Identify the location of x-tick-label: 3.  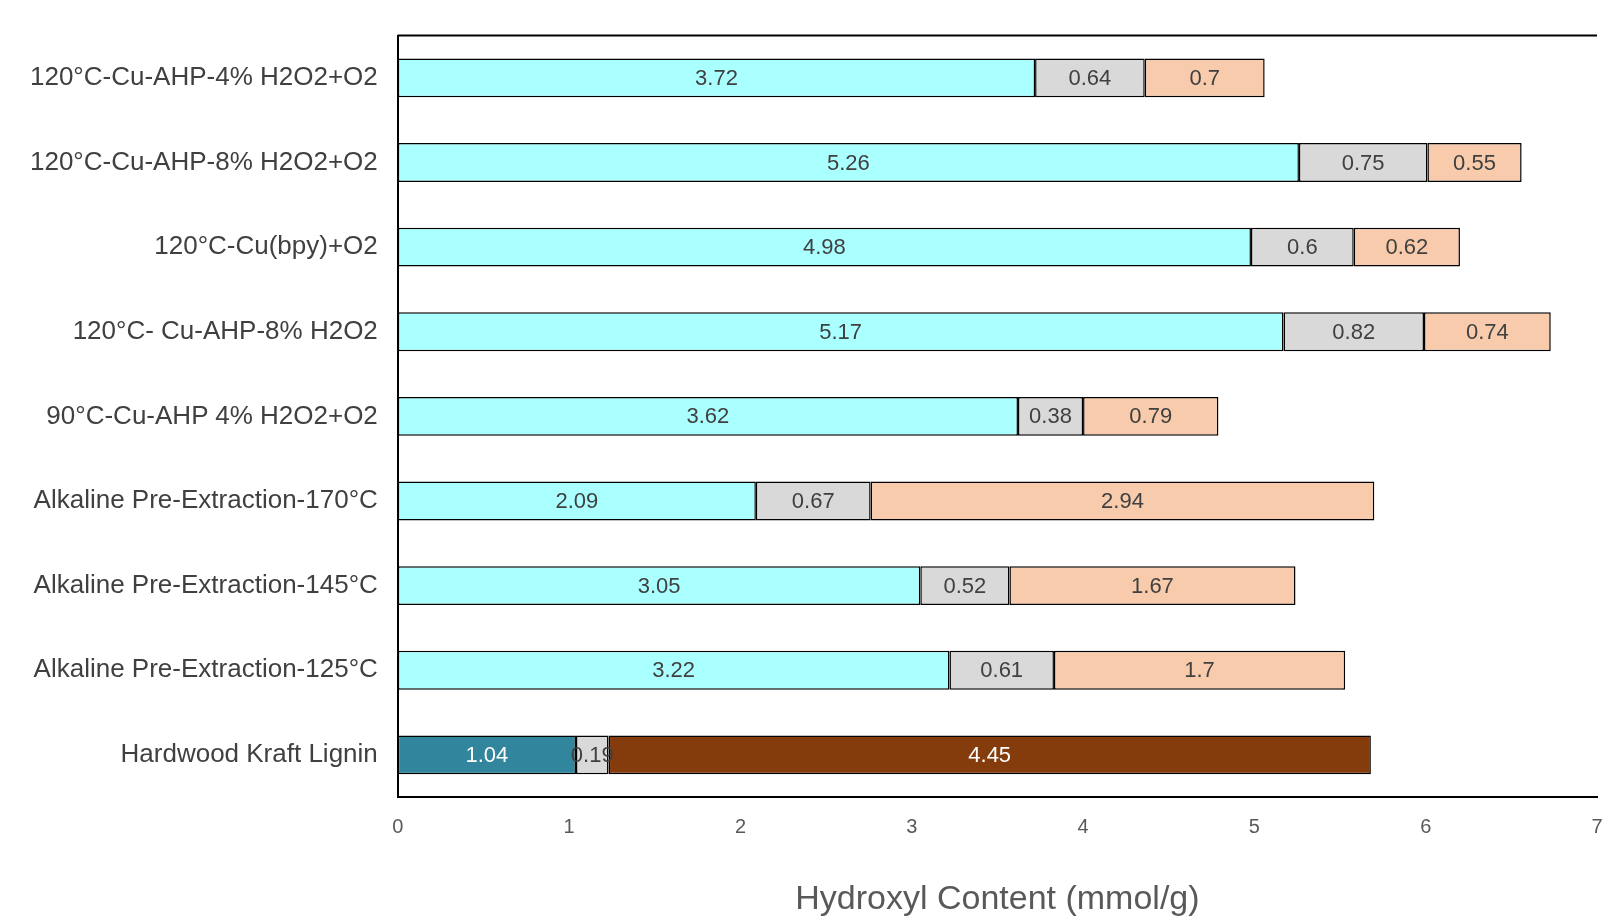
(912, 825).